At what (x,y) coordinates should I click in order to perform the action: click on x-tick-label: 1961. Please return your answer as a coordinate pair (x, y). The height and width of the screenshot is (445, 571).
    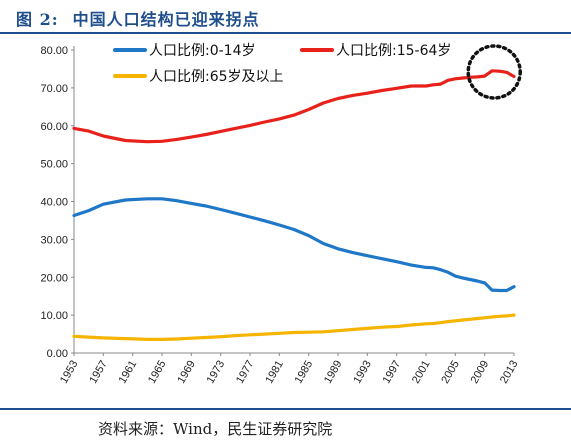
    Looking at the image, I should click on (128, 372).